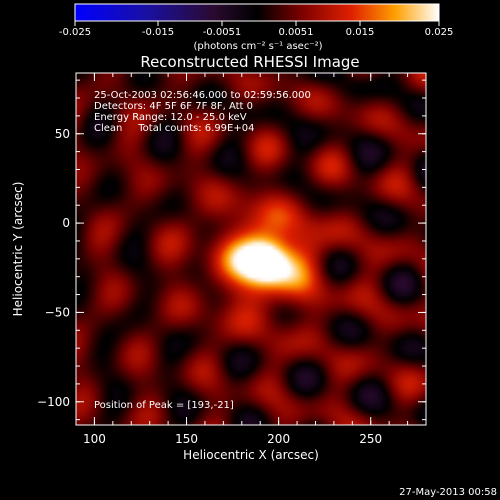 The height and width of the screenshot is (500, 500). I want to click on x-tick-label: 150, so click(186, 439).